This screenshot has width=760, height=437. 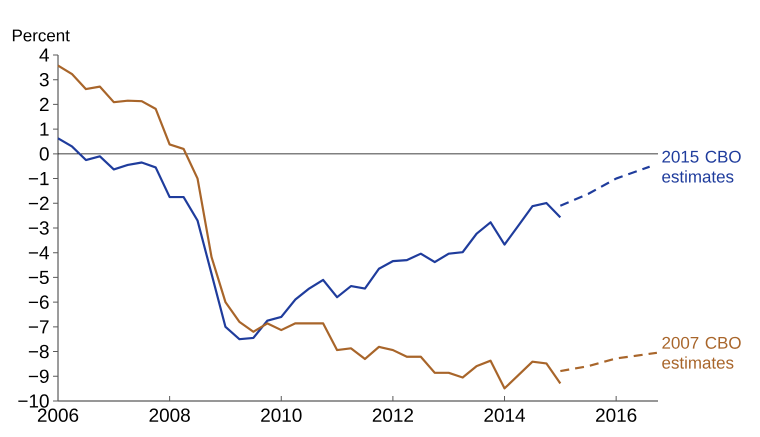 What do you see at coordinates (701, 166) in the screenshot?
I see `text: 2015 CBO estimates` at bounding box center [701, 166].